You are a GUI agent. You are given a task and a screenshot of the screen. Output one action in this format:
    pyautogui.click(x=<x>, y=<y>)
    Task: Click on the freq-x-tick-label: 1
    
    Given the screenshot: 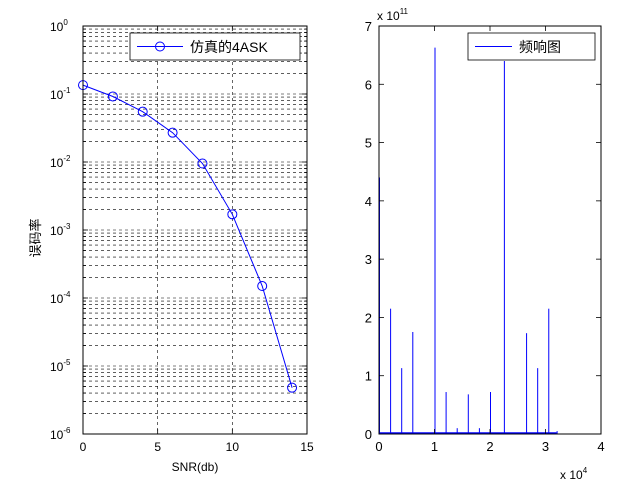 What is the action you would take?
    pyautogui.click(x=434, y=446)
    